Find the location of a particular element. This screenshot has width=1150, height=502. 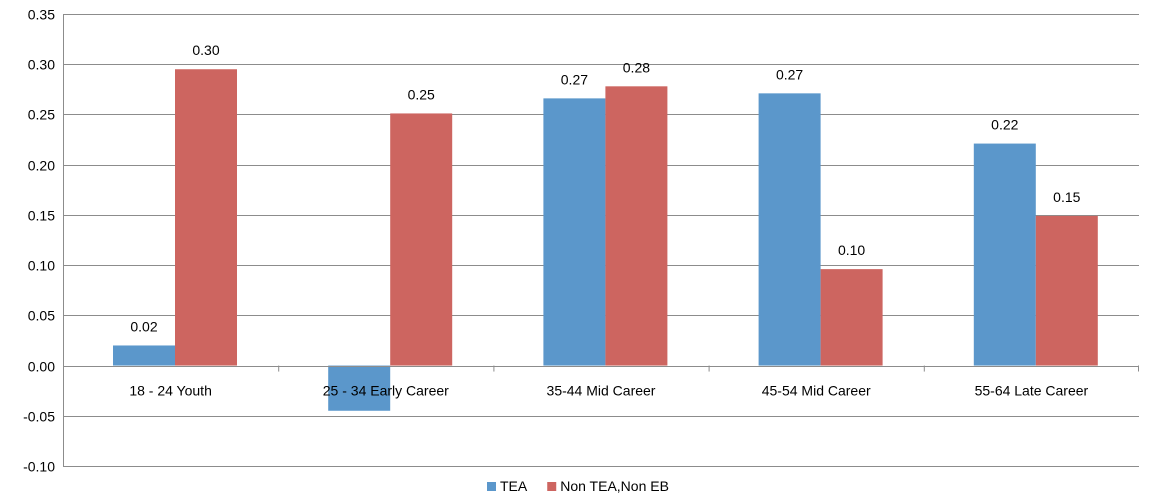

y-tick-label: 0.00 is located at coordinates (41, 367).